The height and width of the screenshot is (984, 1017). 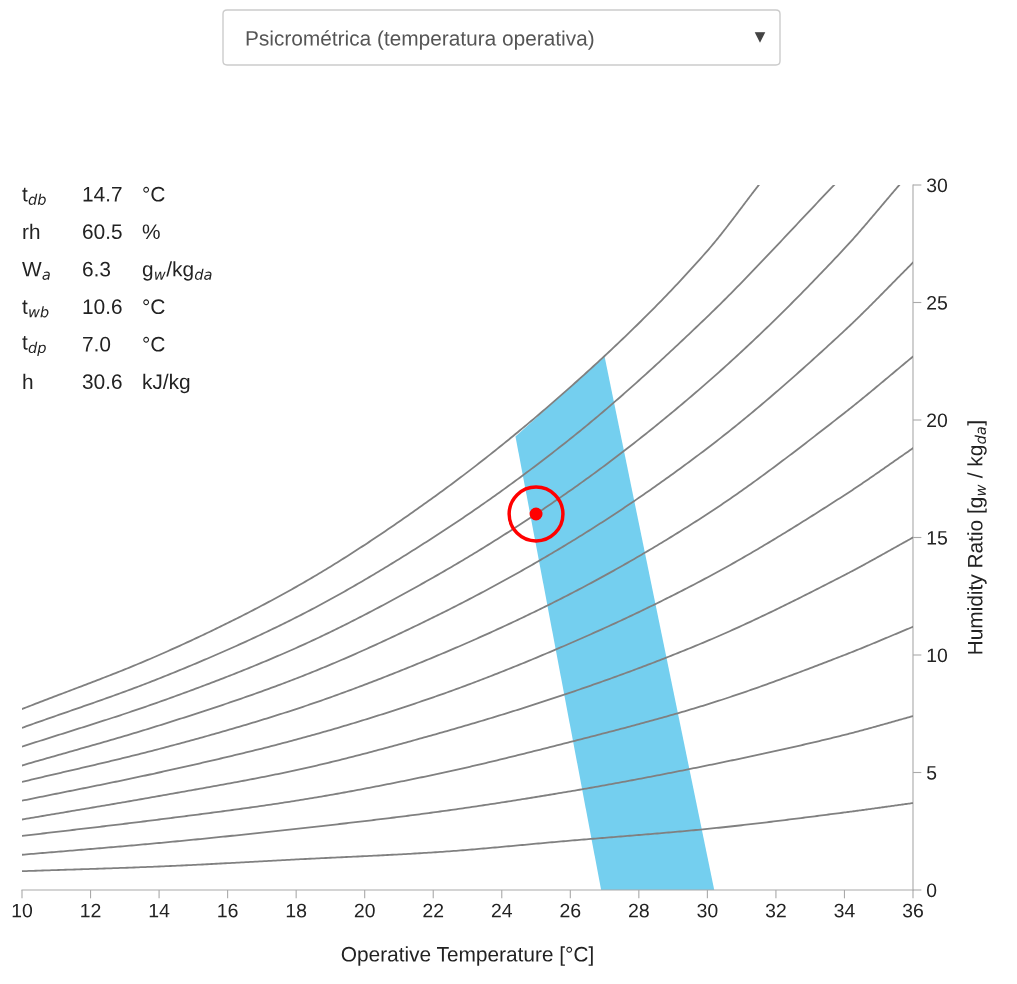 What do you see at coordinates (639, 910) in the screenshot?
I see `x-tick-label: 28` at bounding box center [639, 910].